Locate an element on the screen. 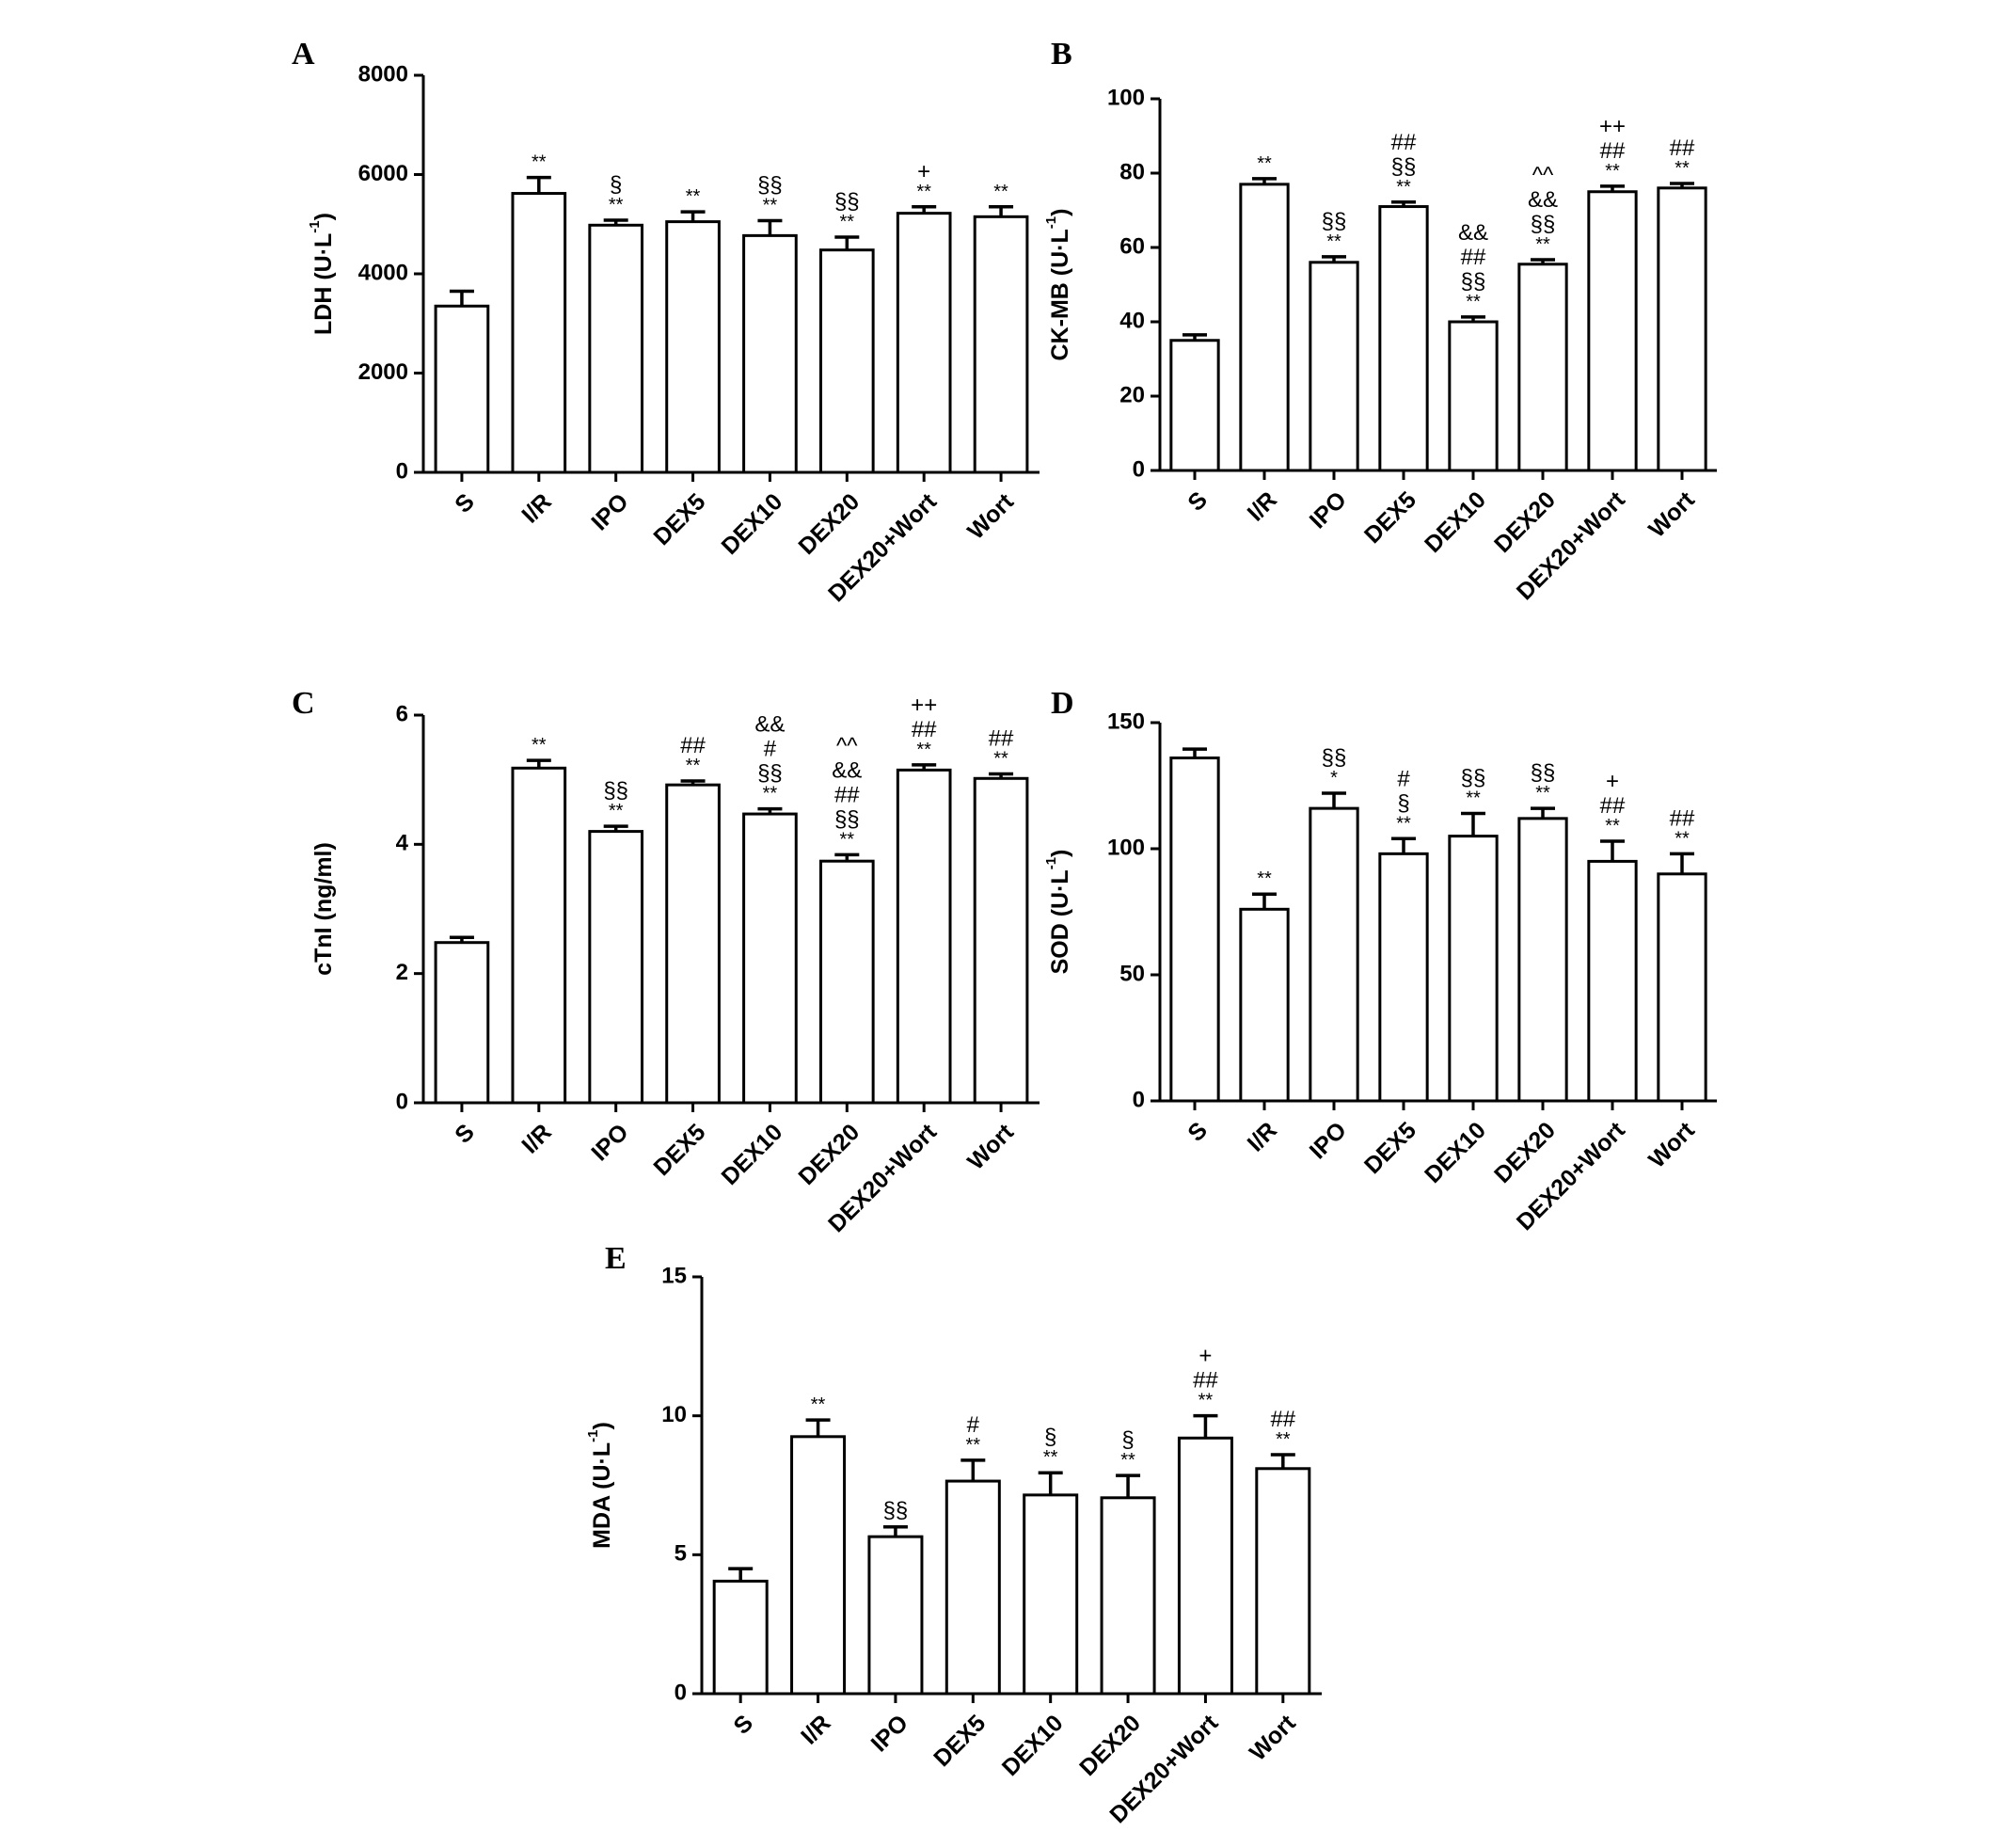  y-tick-label: 150 is located at coordinates (1126, 721).